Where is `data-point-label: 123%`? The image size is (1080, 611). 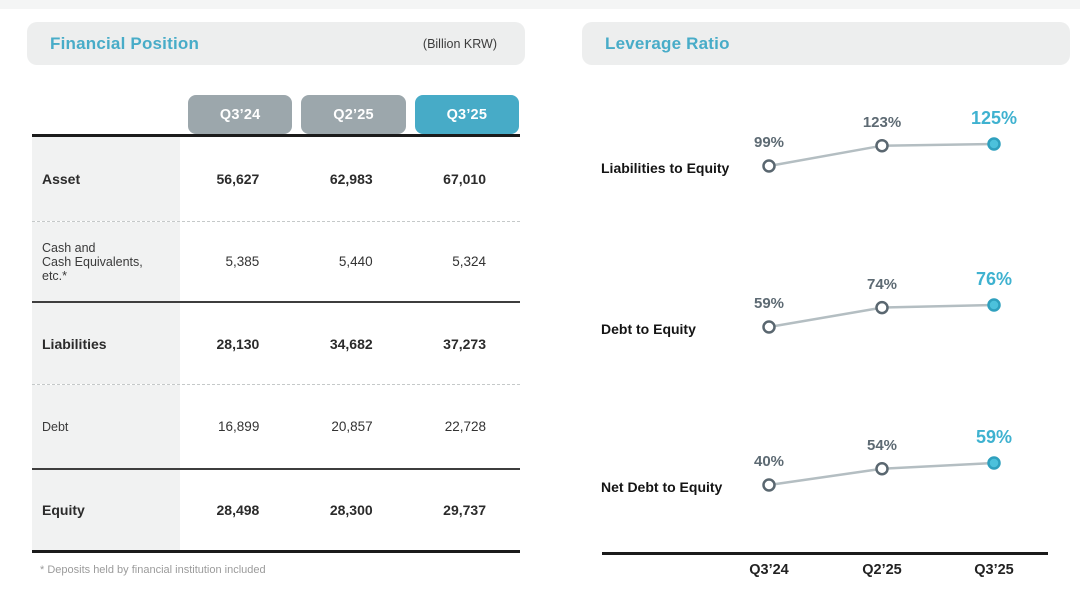
data-point-label: 123% is located at coordinates (882, 122).